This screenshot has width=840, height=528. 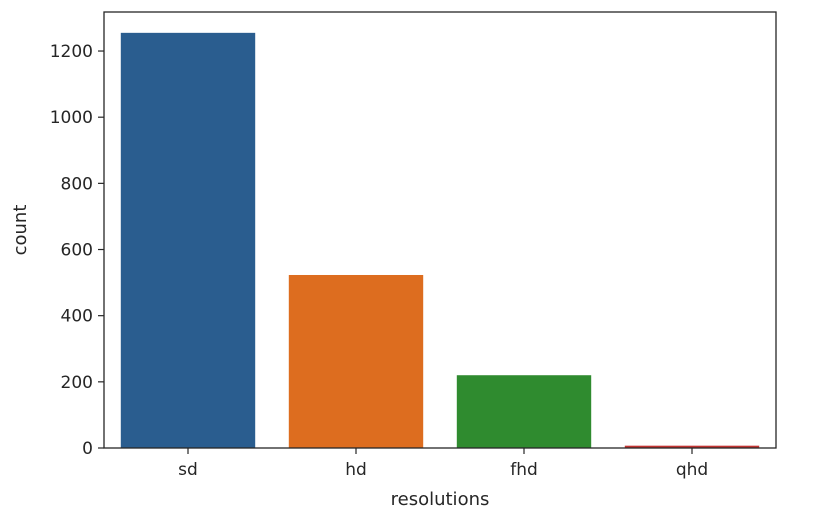 What do you see at coordinates (440, 499) in the screenshot?
I see `x-axis-label: resolutions` at bounding box center [440, 499].